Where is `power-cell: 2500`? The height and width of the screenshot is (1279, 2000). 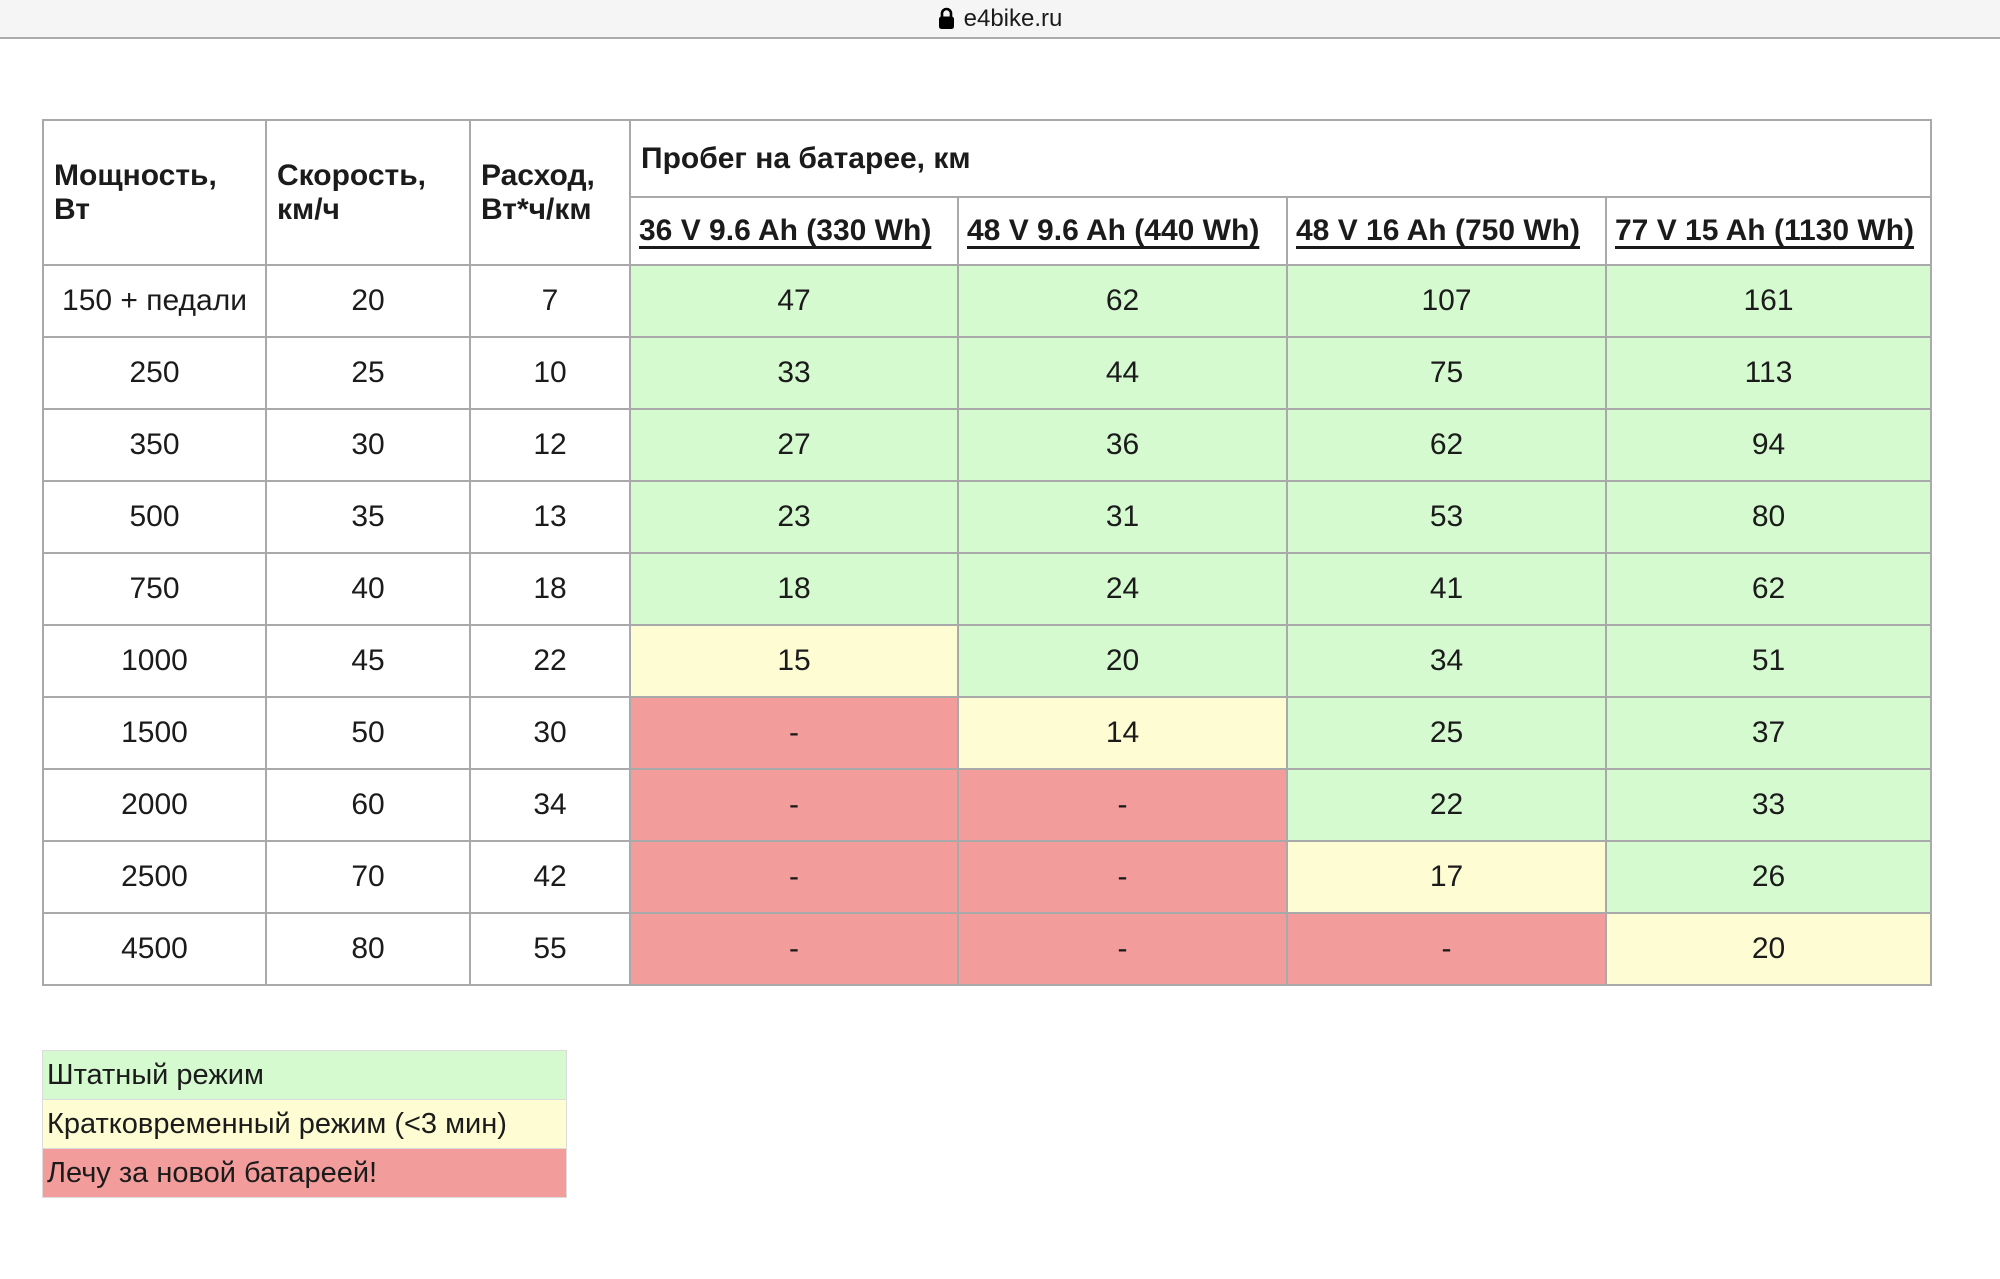 power-cell: 2500 is located at coordinates (154, 877).